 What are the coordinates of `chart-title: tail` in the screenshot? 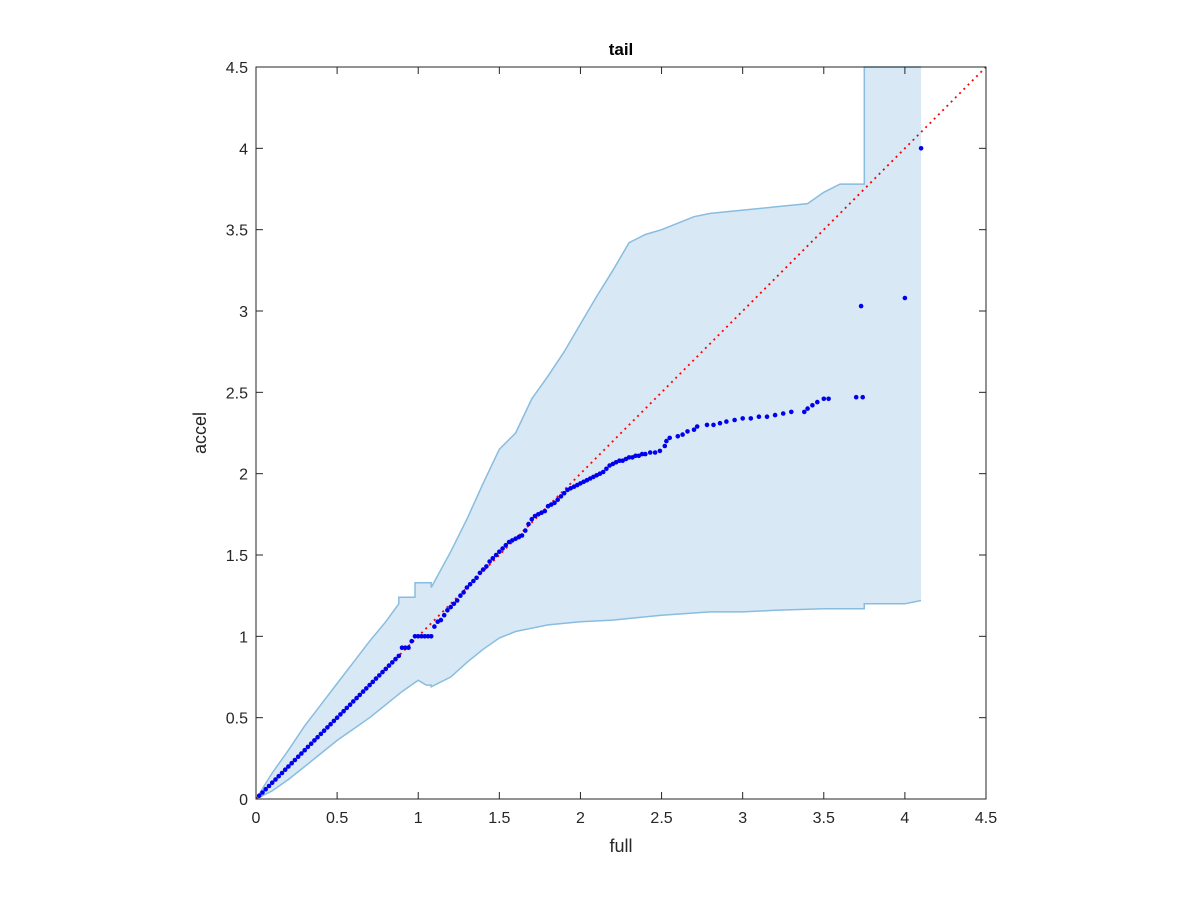 It's located at (621, 49).